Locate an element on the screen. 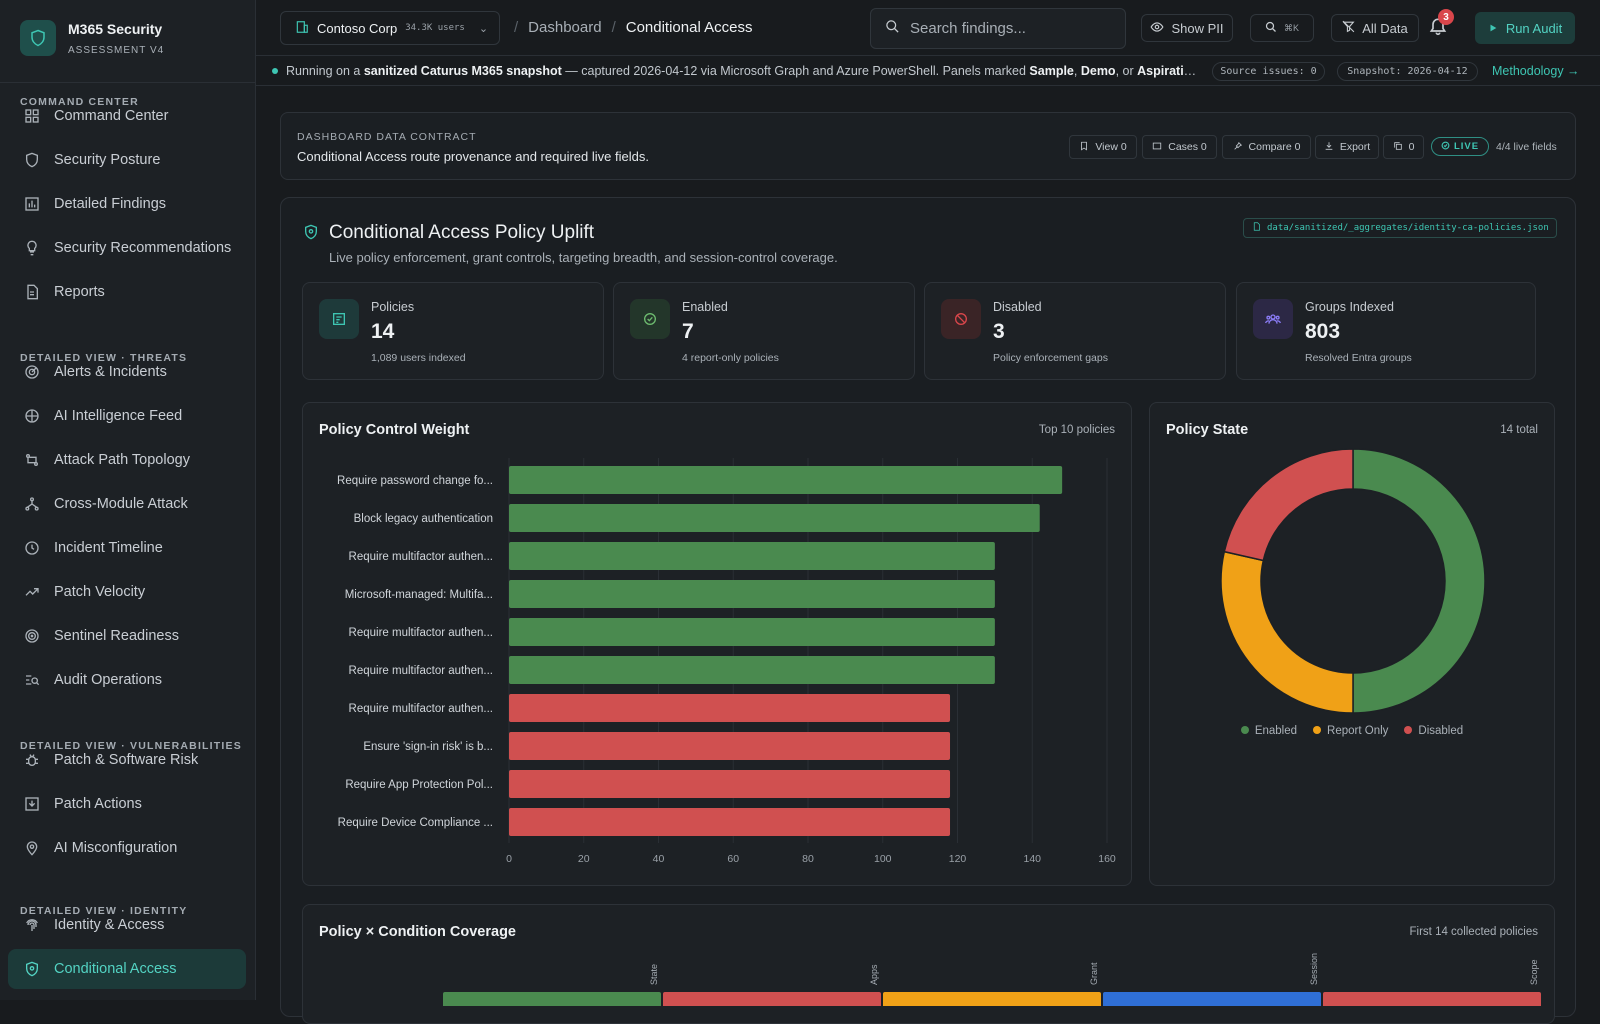 The image size is (1600, 1024). kpi-subtext: 1,089 users indexed is located at coordinates (418, 358).